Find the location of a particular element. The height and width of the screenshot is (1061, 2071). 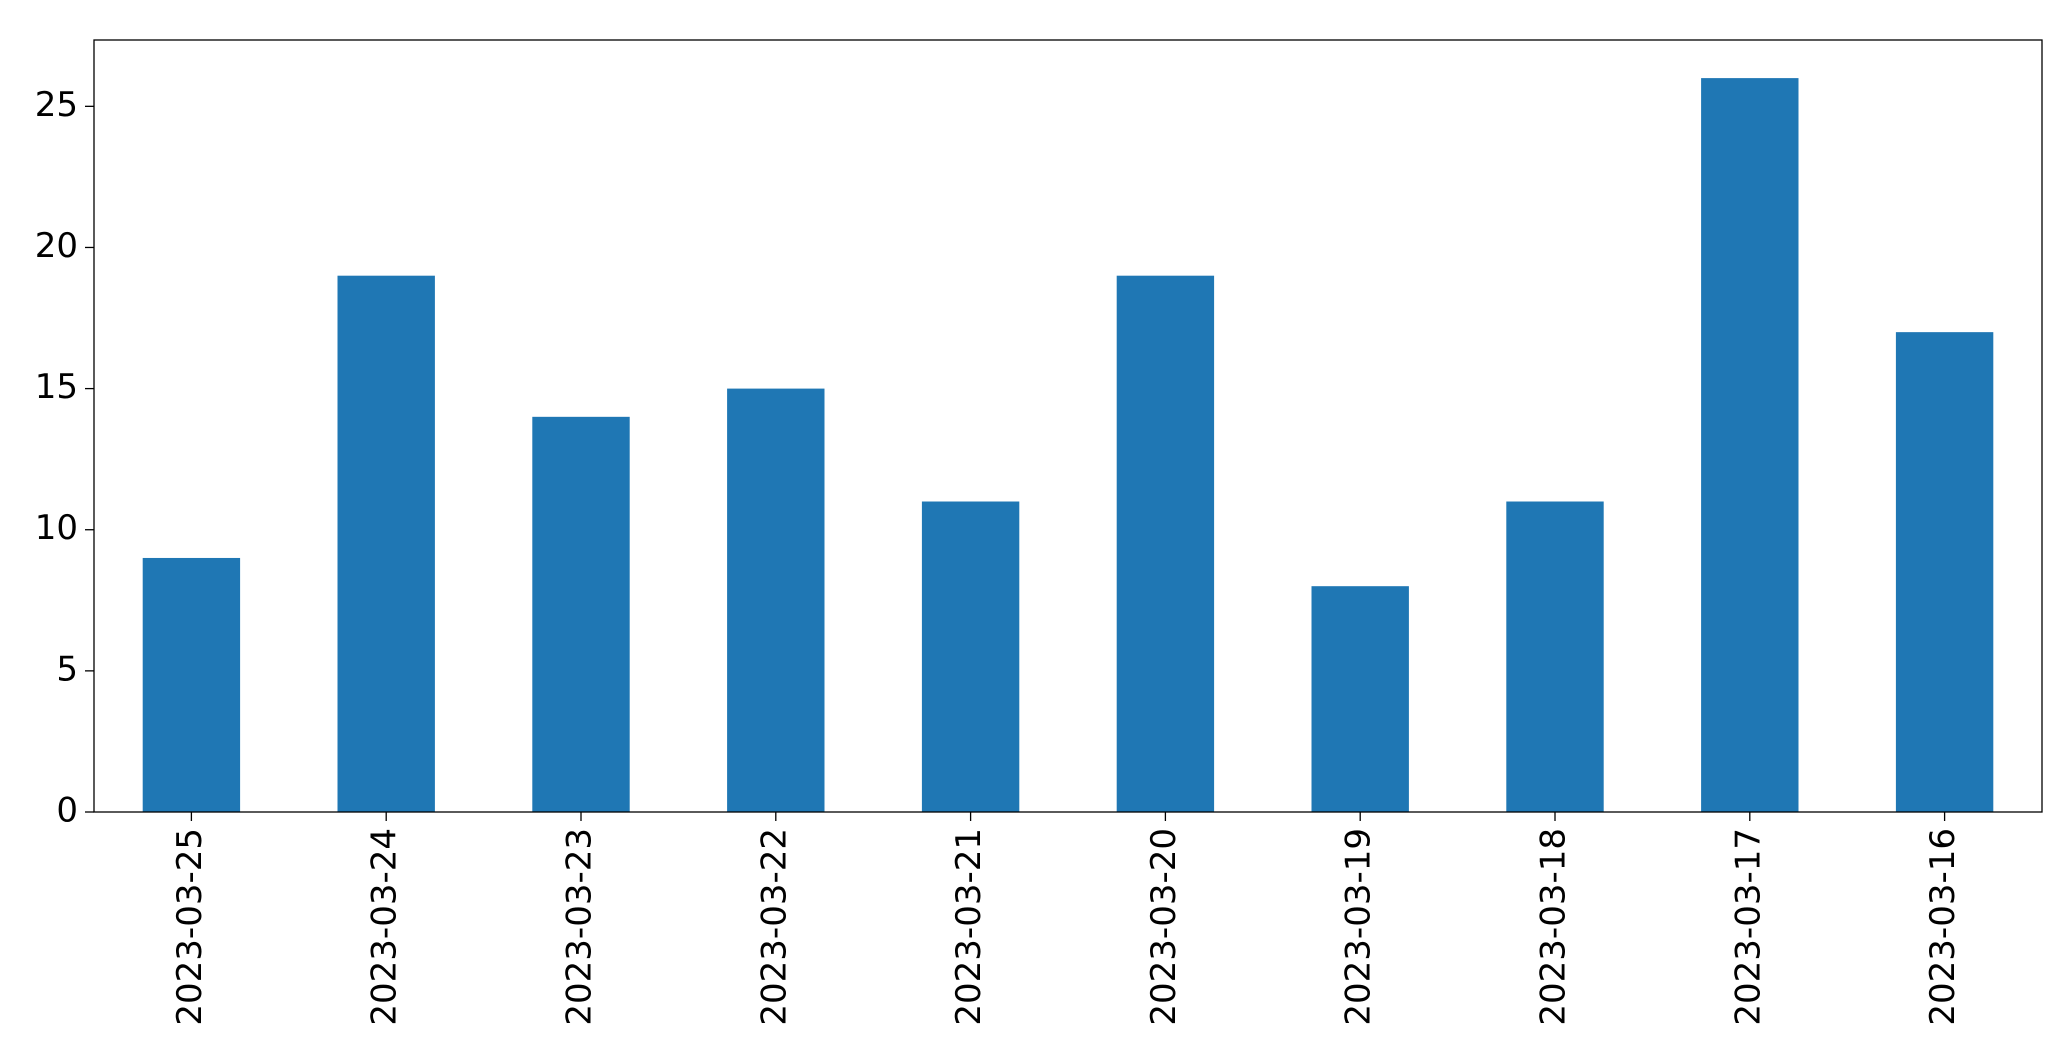

x-tick-label: 2023-03-25 is located at coordinates (190, 927).